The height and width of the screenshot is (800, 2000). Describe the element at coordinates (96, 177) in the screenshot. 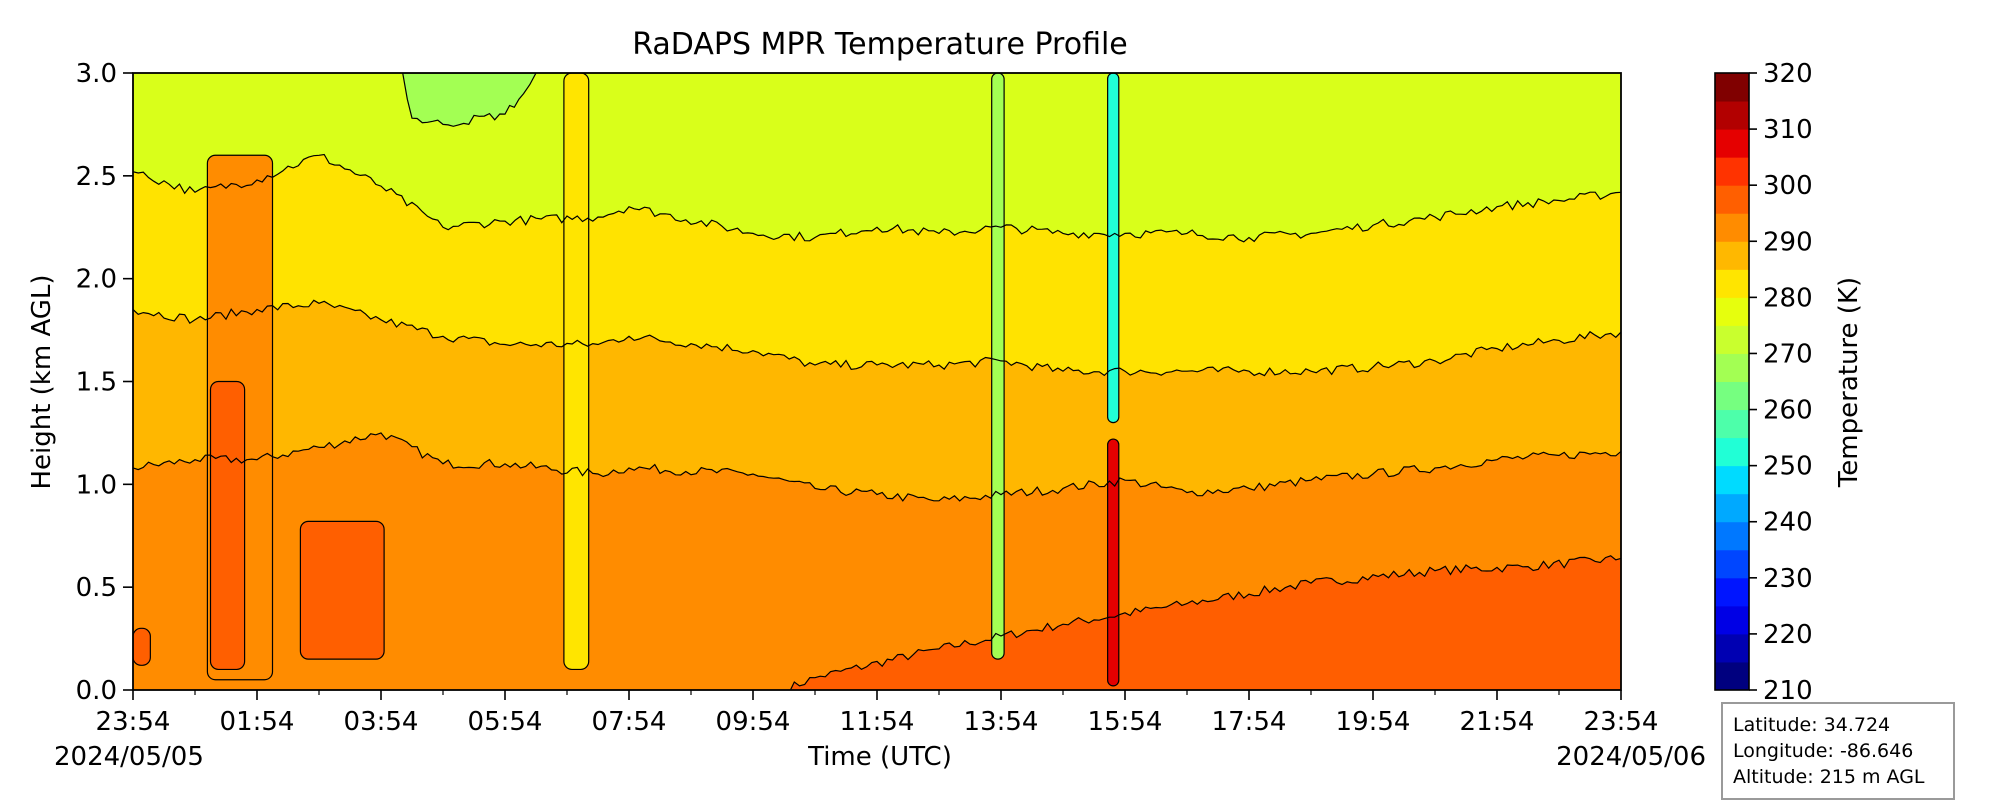

I see `y-tick-label: 2.5` at that location.